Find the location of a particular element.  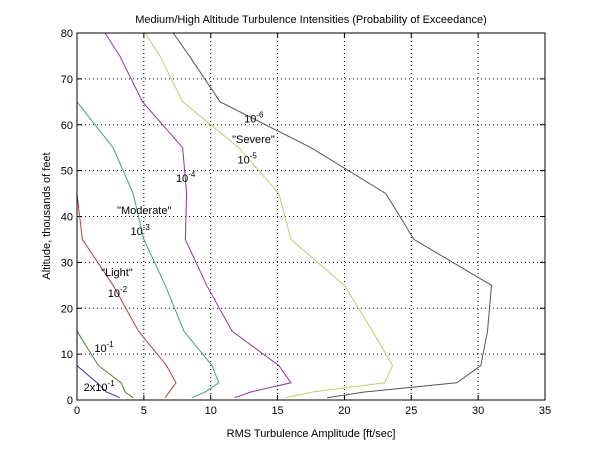

y-tick-label: 80 is located at coordinates (67, 34).